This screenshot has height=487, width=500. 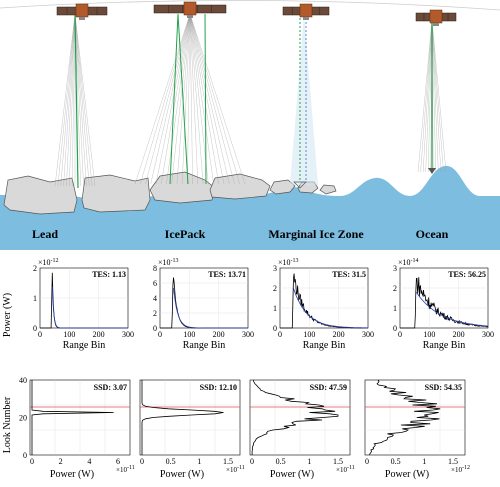 What do you see at coordinates (460, 469) in the screenshot?
I see `x-exponent: ×10⁻¹²` at bounding box center [460, 469].